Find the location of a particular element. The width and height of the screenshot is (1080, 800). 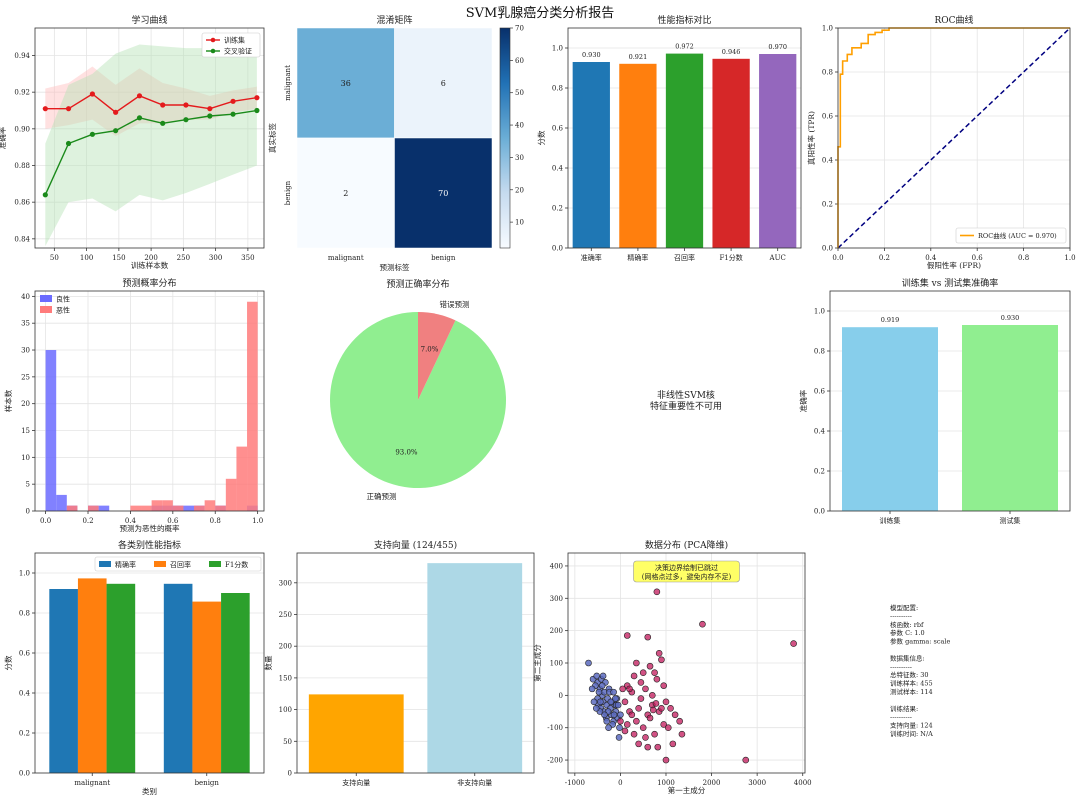

colorbar-tick-label: 30 is located at coordinates (519, 158).